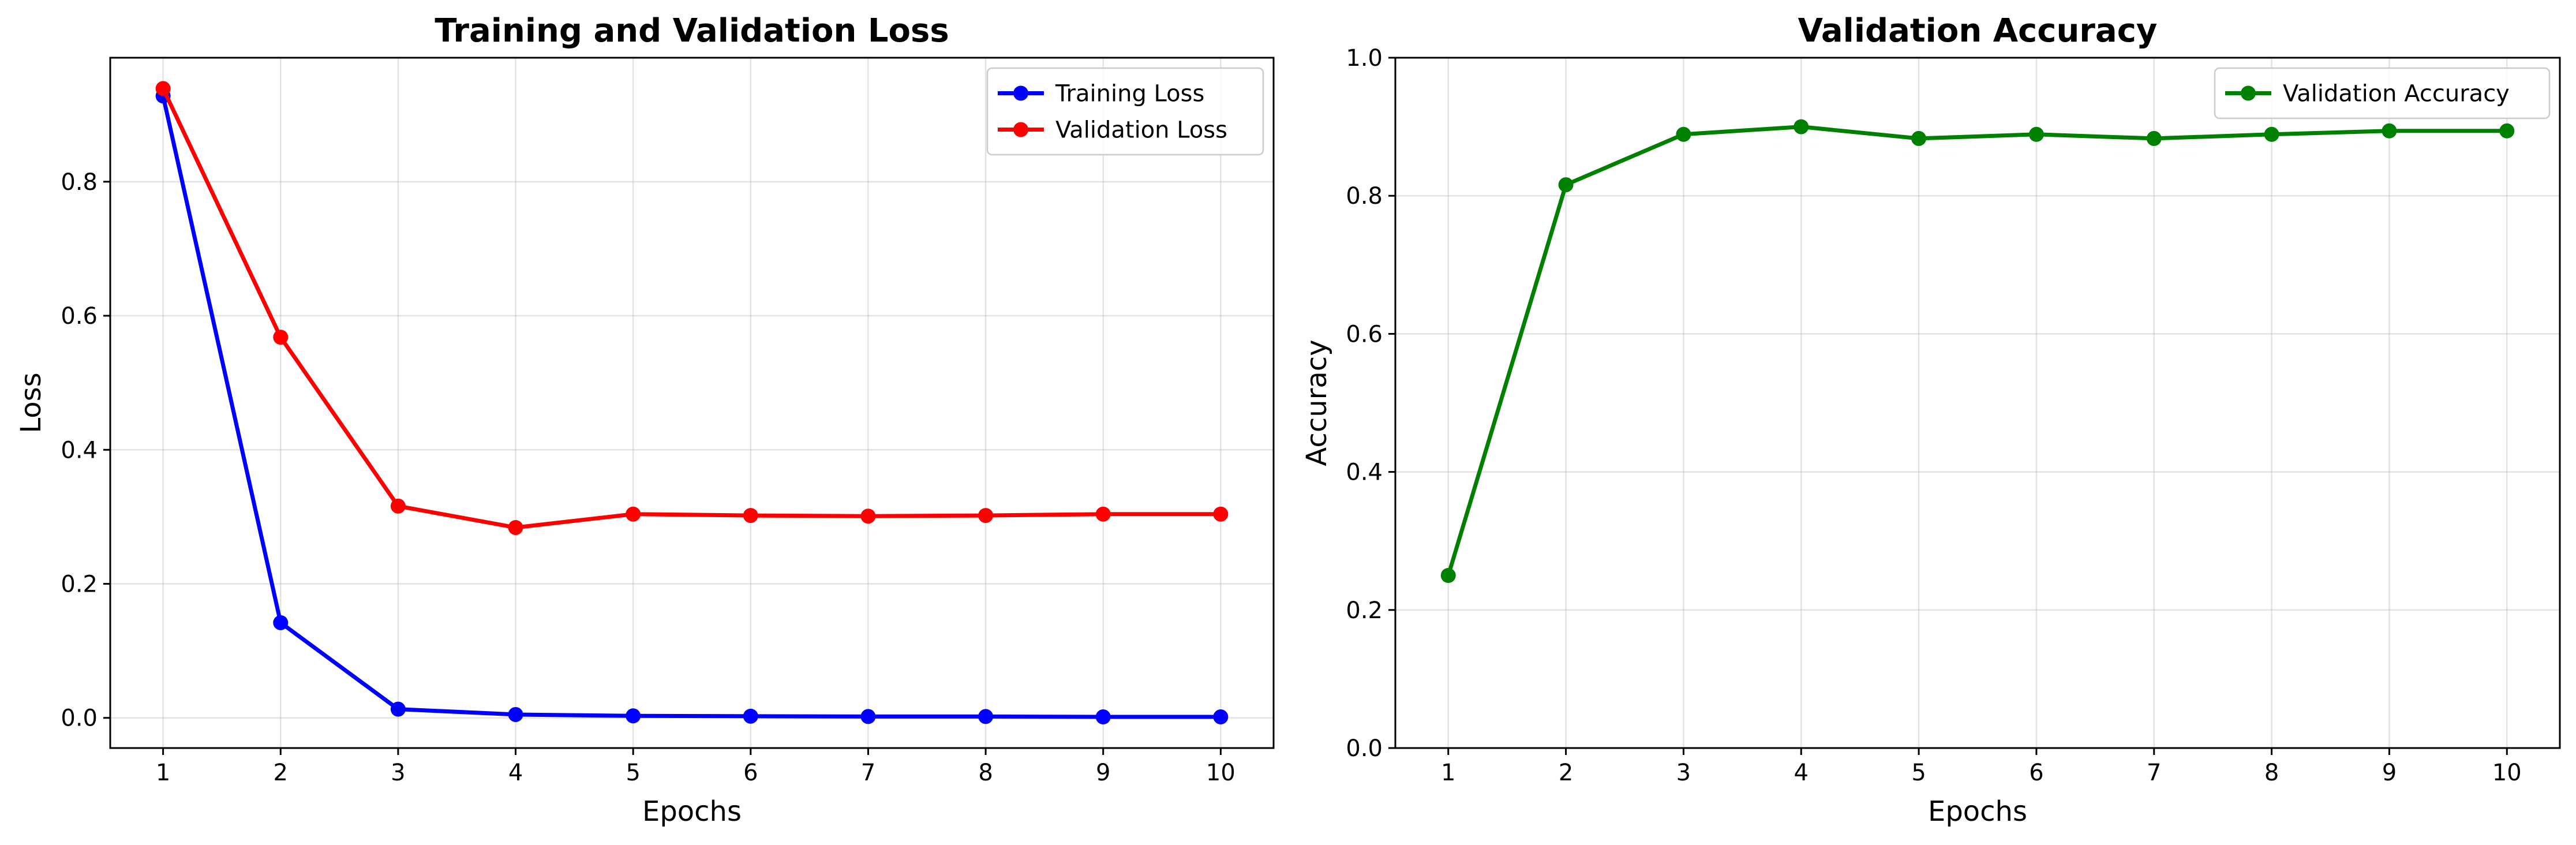 Image resolution: width=2576 pixels, height=845 pixels. Describe the element at coordinates (868, 773) in the screenshot. I see `loss-chart-x-tick-label: 7` at that location.